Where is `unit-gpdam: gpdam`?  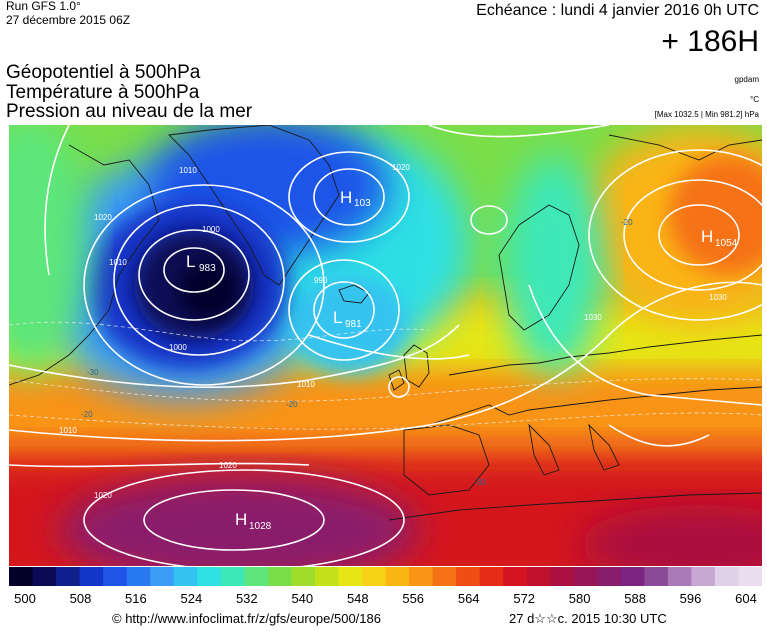 unit-gpdam: gpdam is located at coordinates (746, 79).